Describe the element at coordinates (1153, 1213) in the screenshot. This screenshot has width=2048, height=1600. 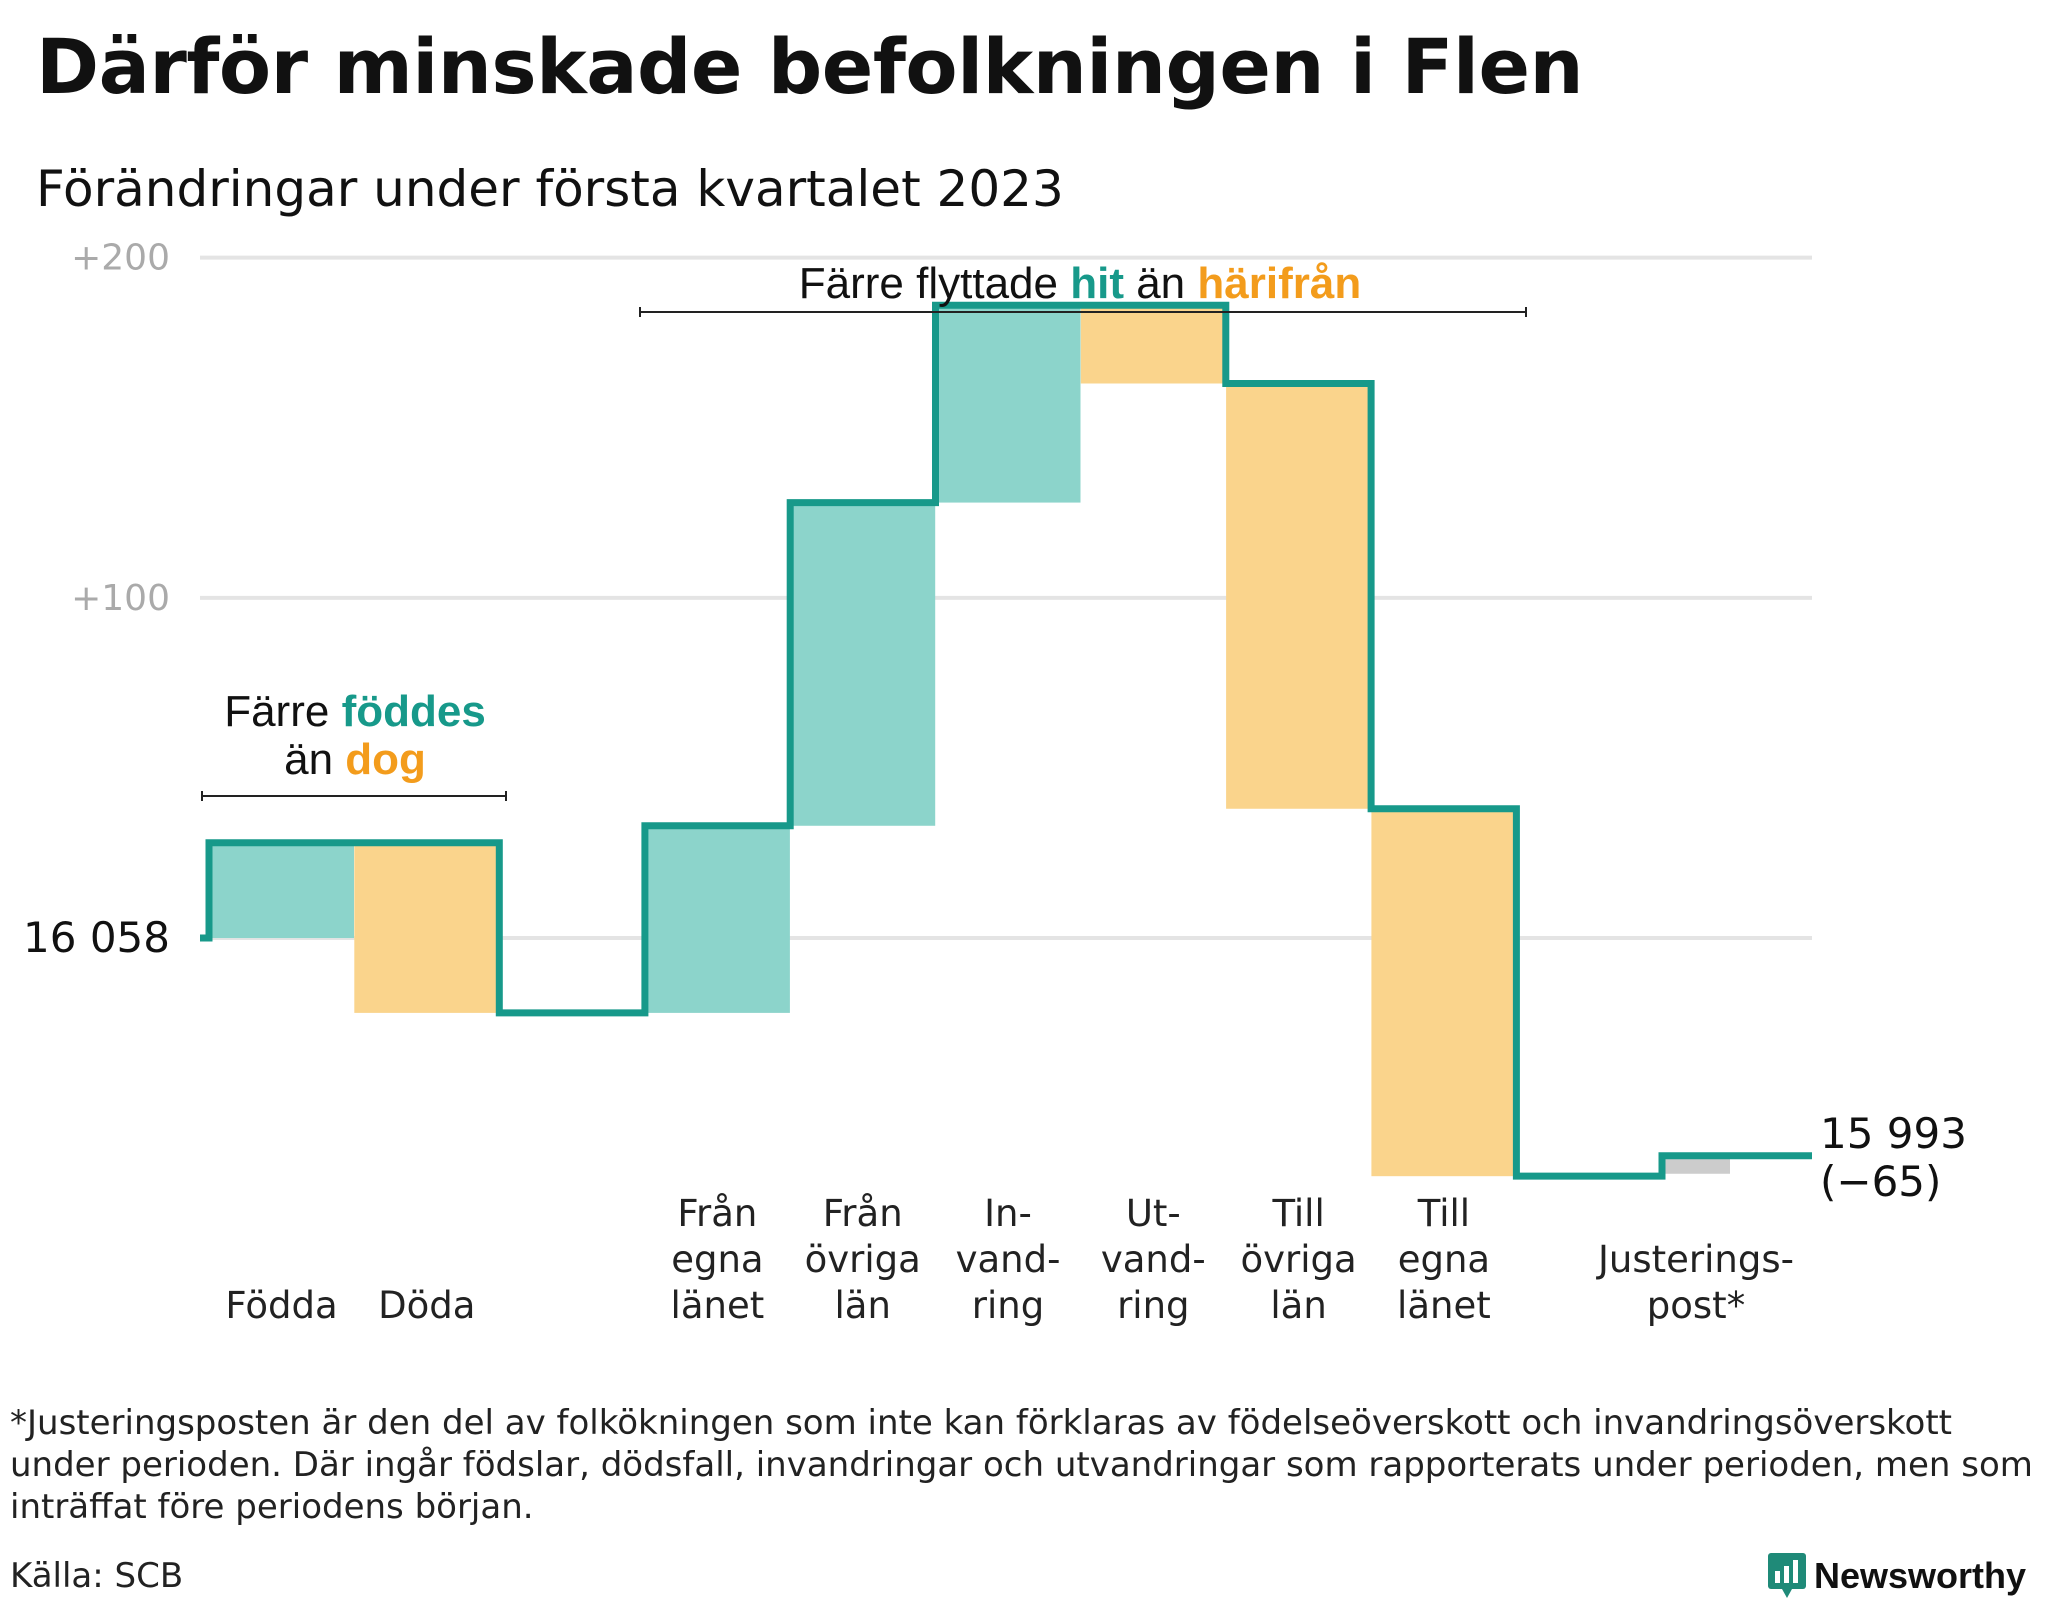
I see `category-label: Ut-` at that location.